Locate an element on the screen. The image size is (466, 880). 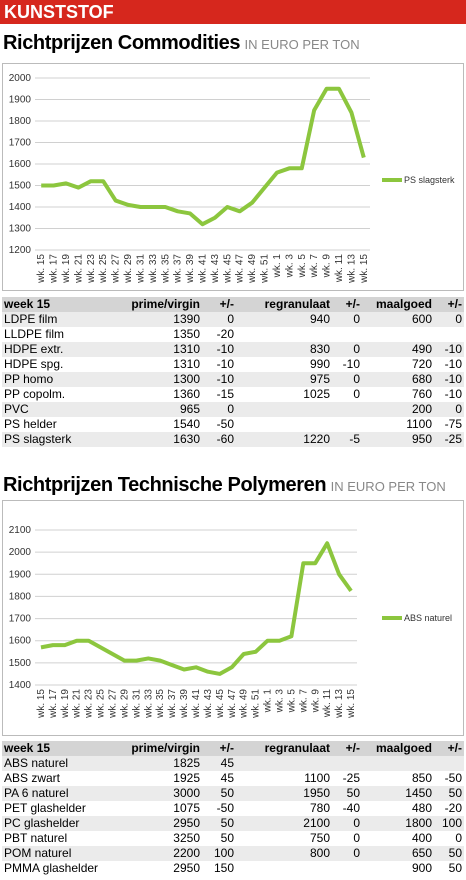
x-tick-label: wk. 39 is located at coordinates (184, 704).